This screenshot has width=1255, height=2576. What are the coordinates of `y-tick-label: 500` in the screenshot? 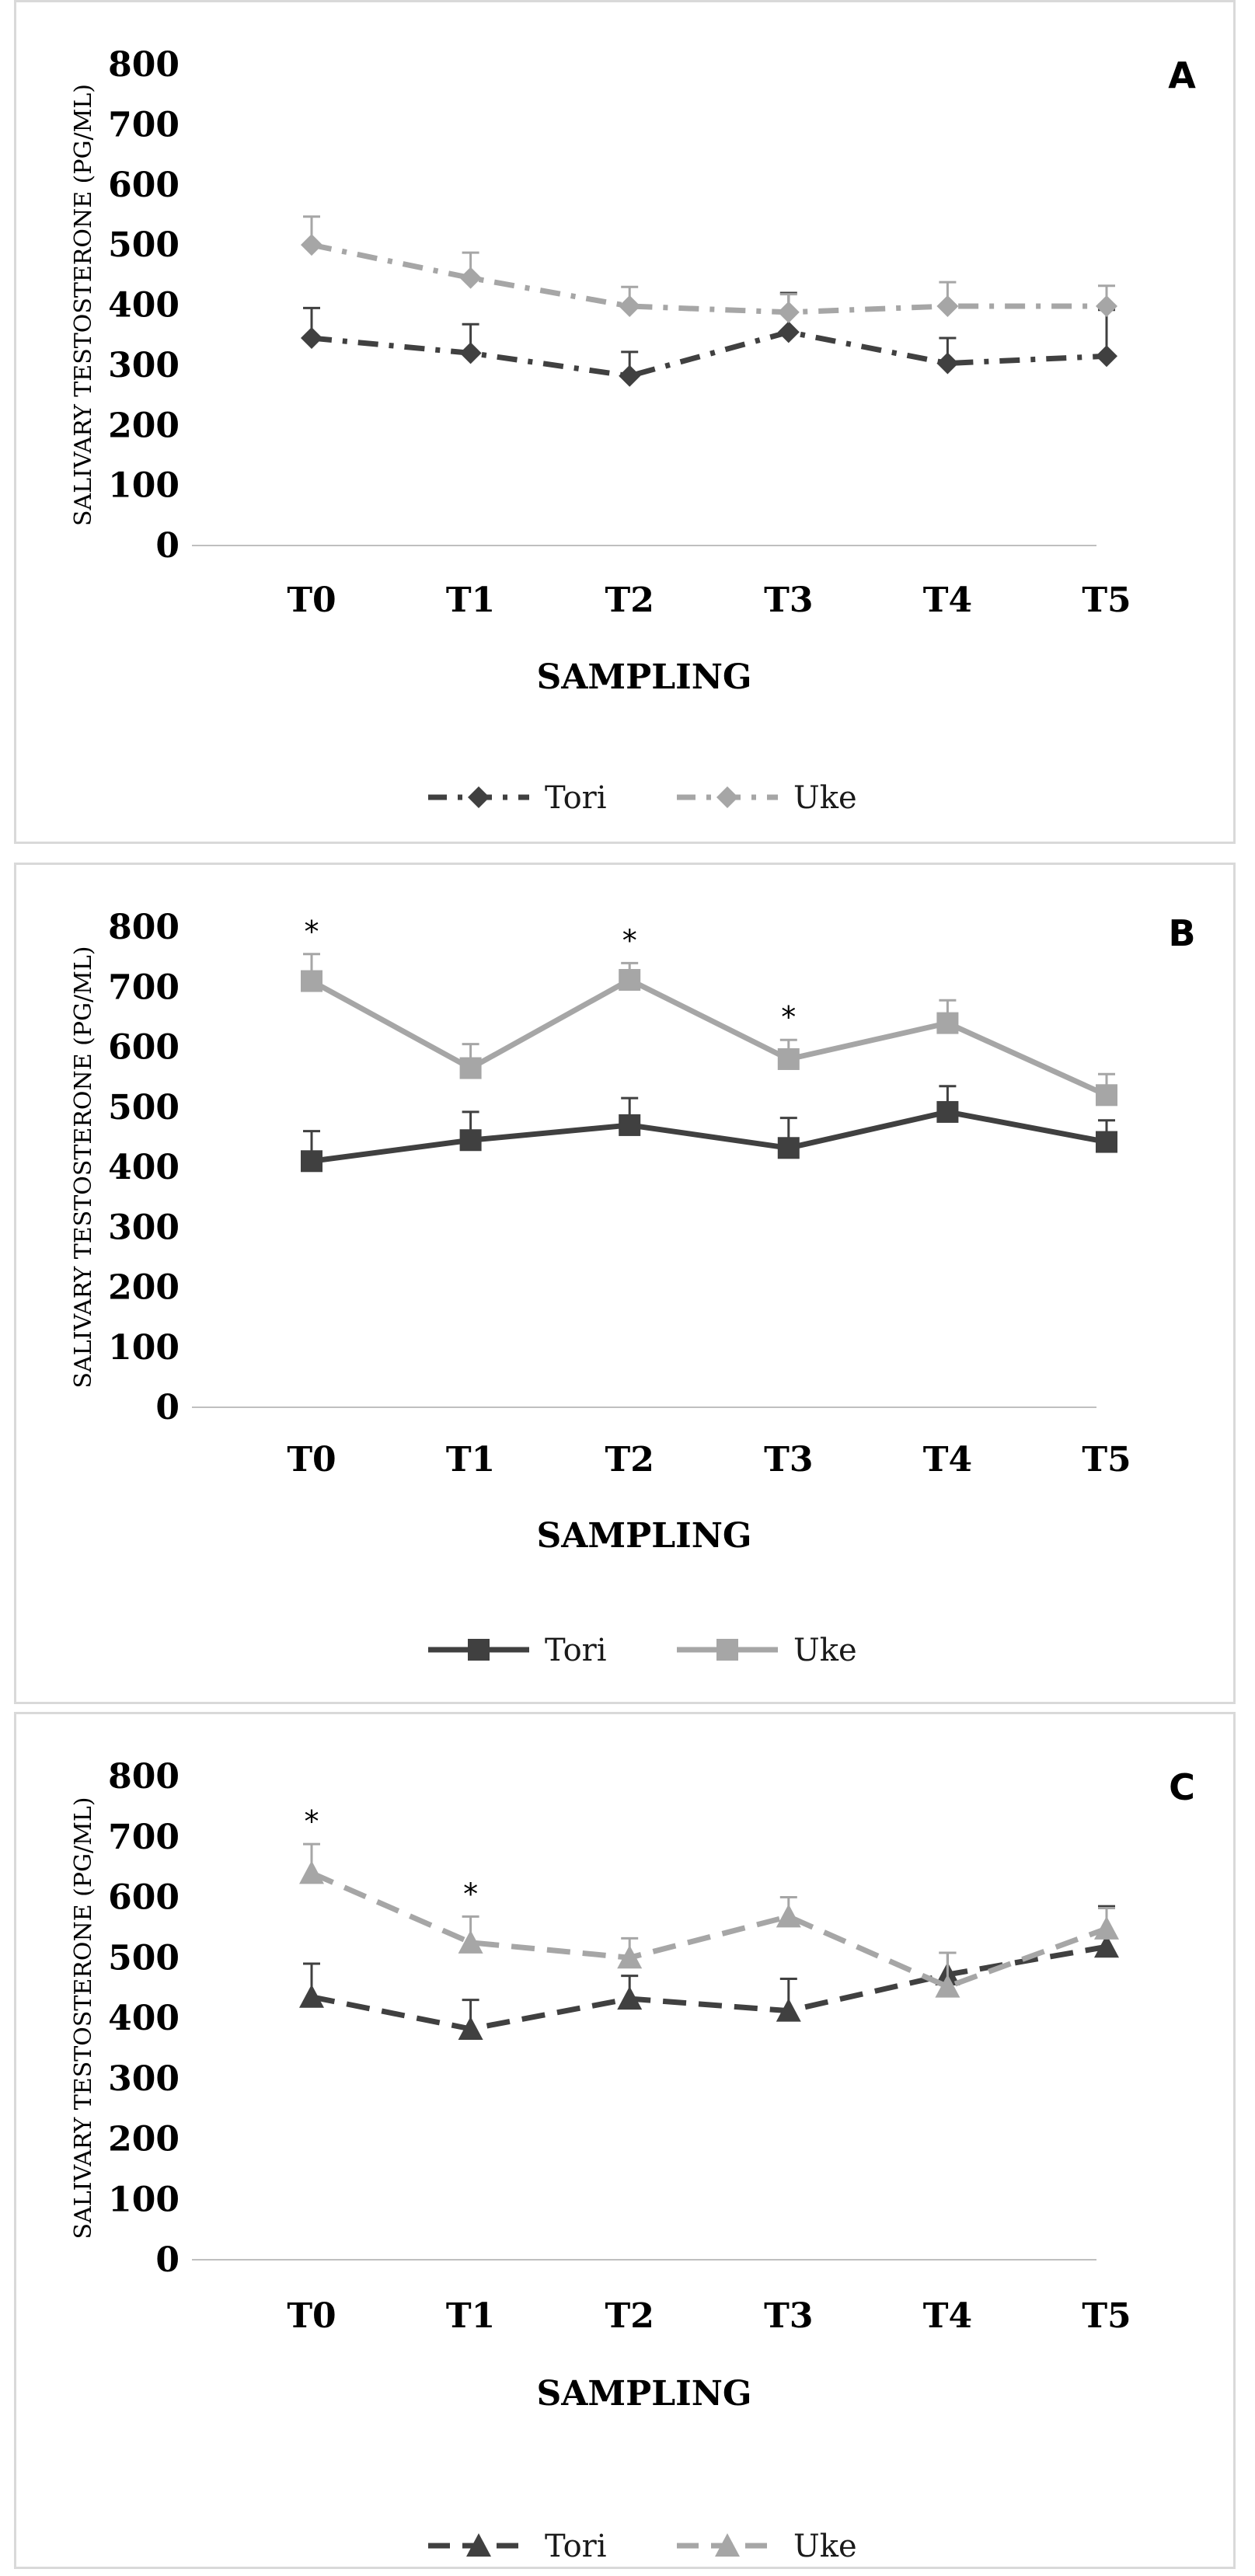 It's located at (144, 1958).